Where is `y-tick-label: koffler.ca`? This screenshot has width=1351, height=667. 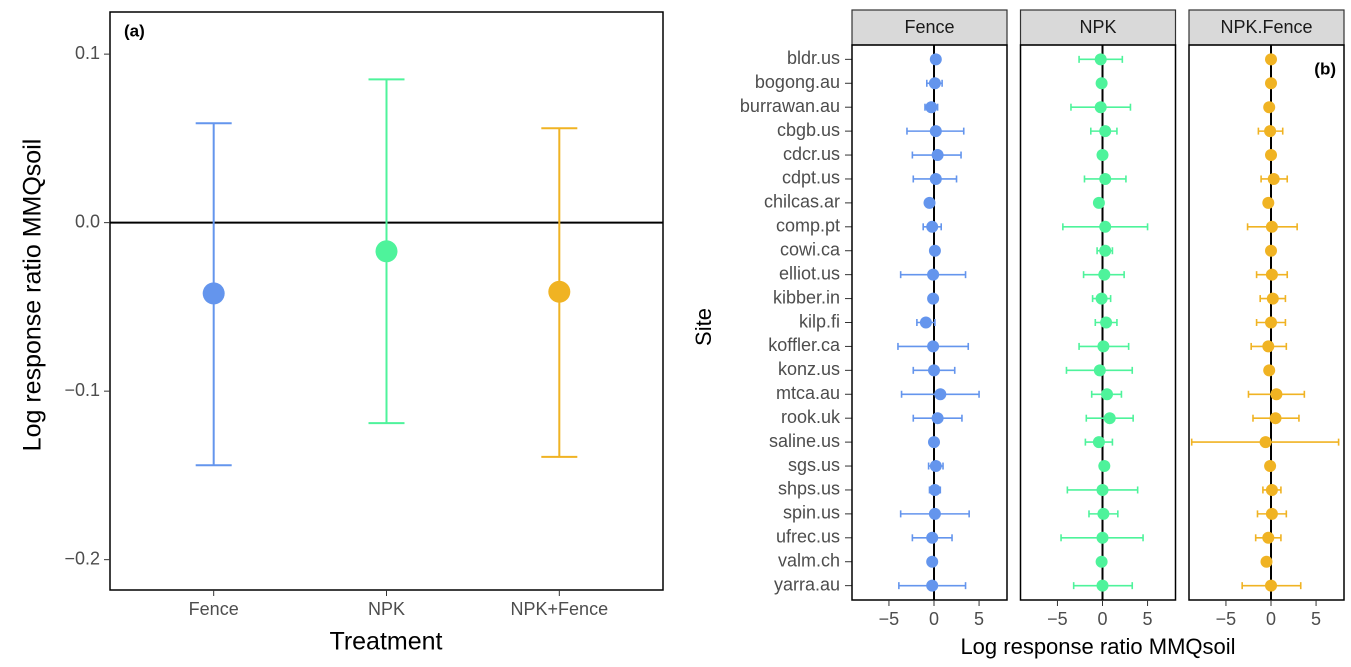
y-tick-label: koffler.ca is located at coordinates (804, 345).